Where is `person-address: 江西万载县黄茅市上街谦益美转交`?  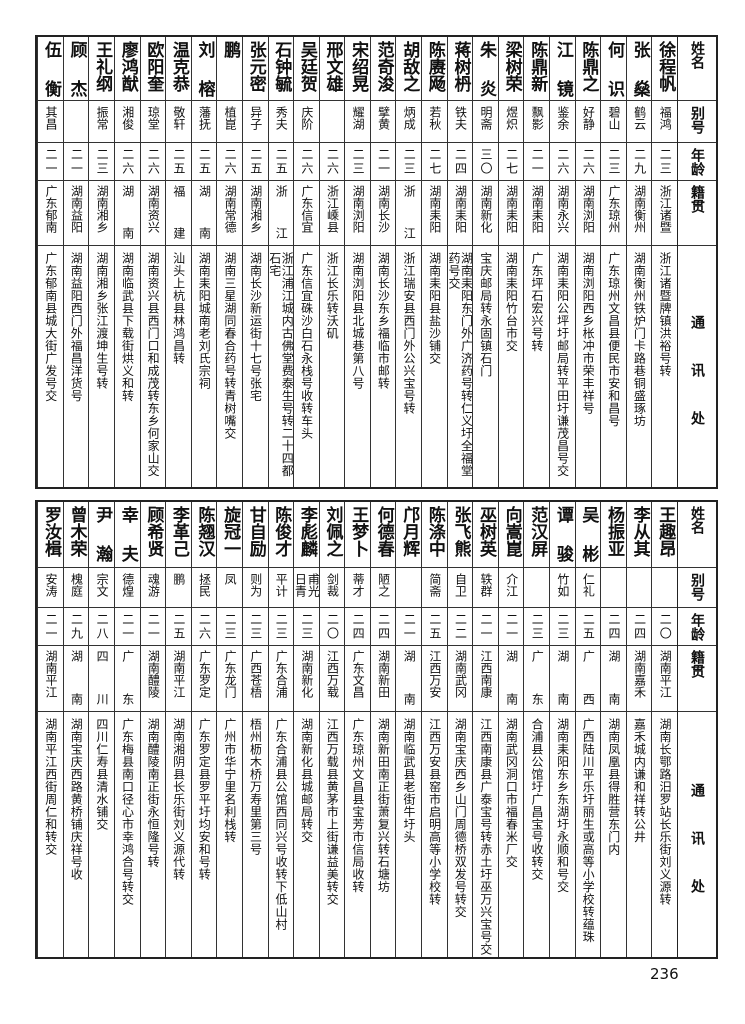
person-address: 江西万载县黄茅市上街谦益美转交 is located at coordinates (332, 812).